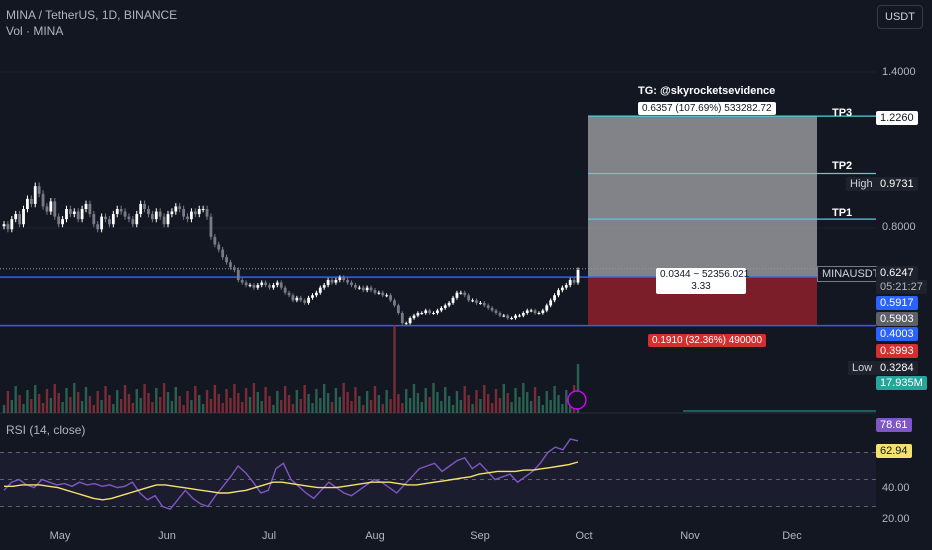  I want to click on center-line1: 0.0344 ~ 52356.021, so click(705, 274).